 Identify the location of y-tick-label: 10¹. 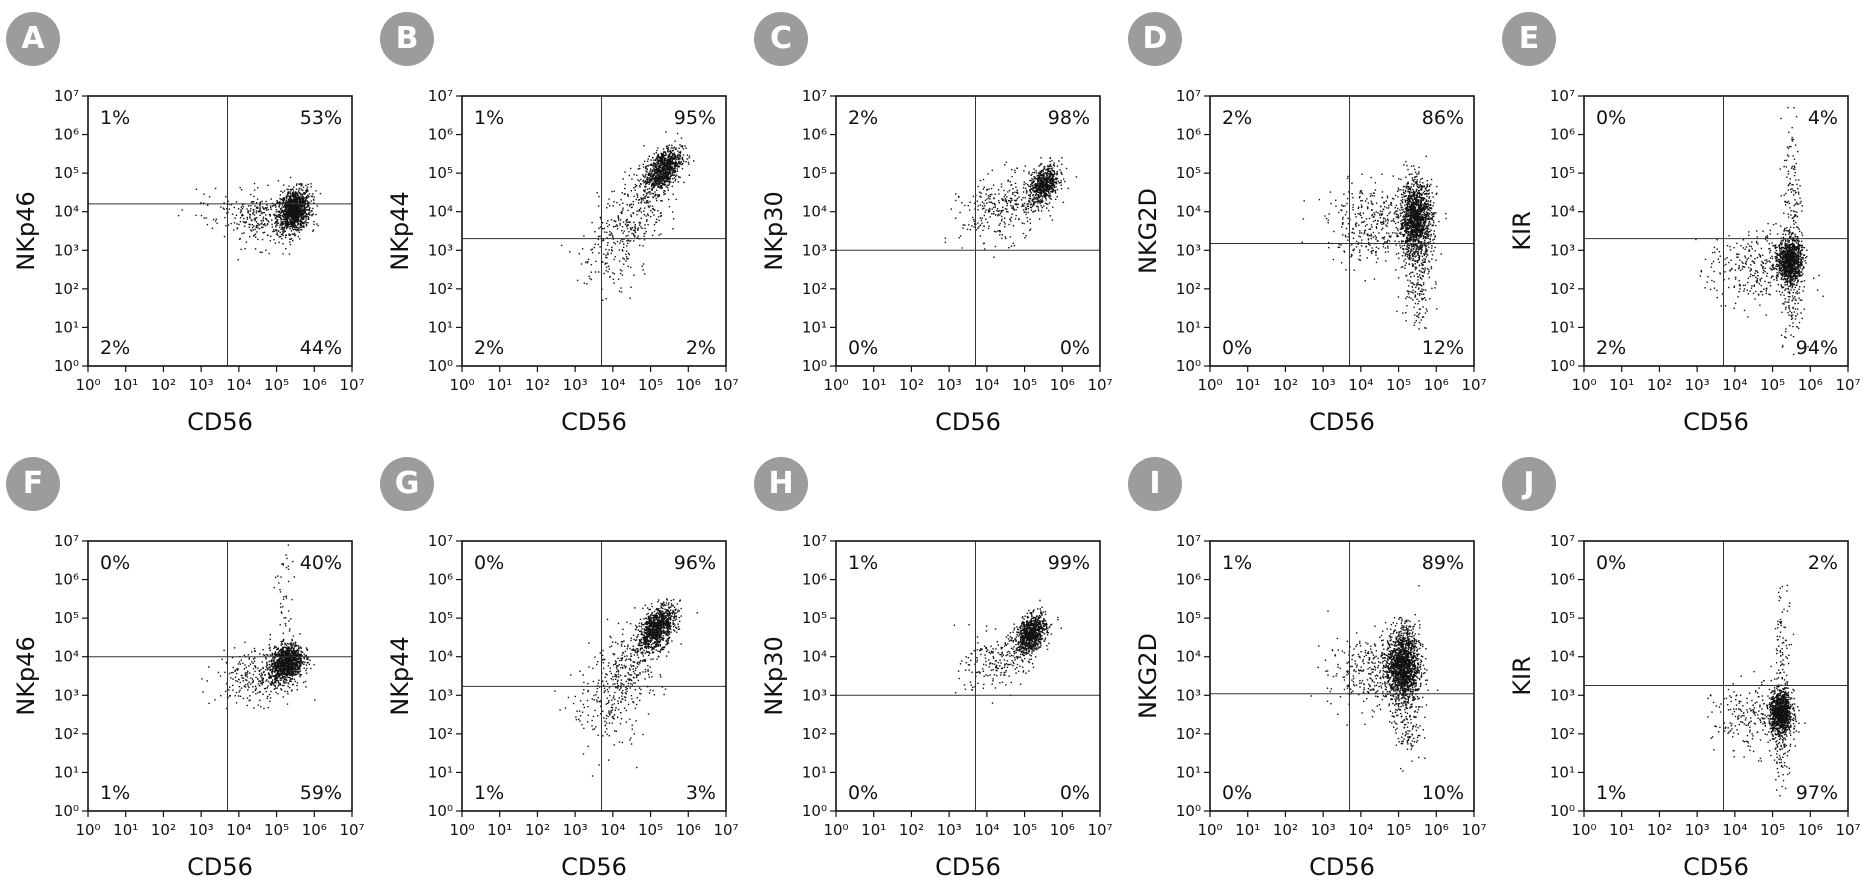
(814, 327).